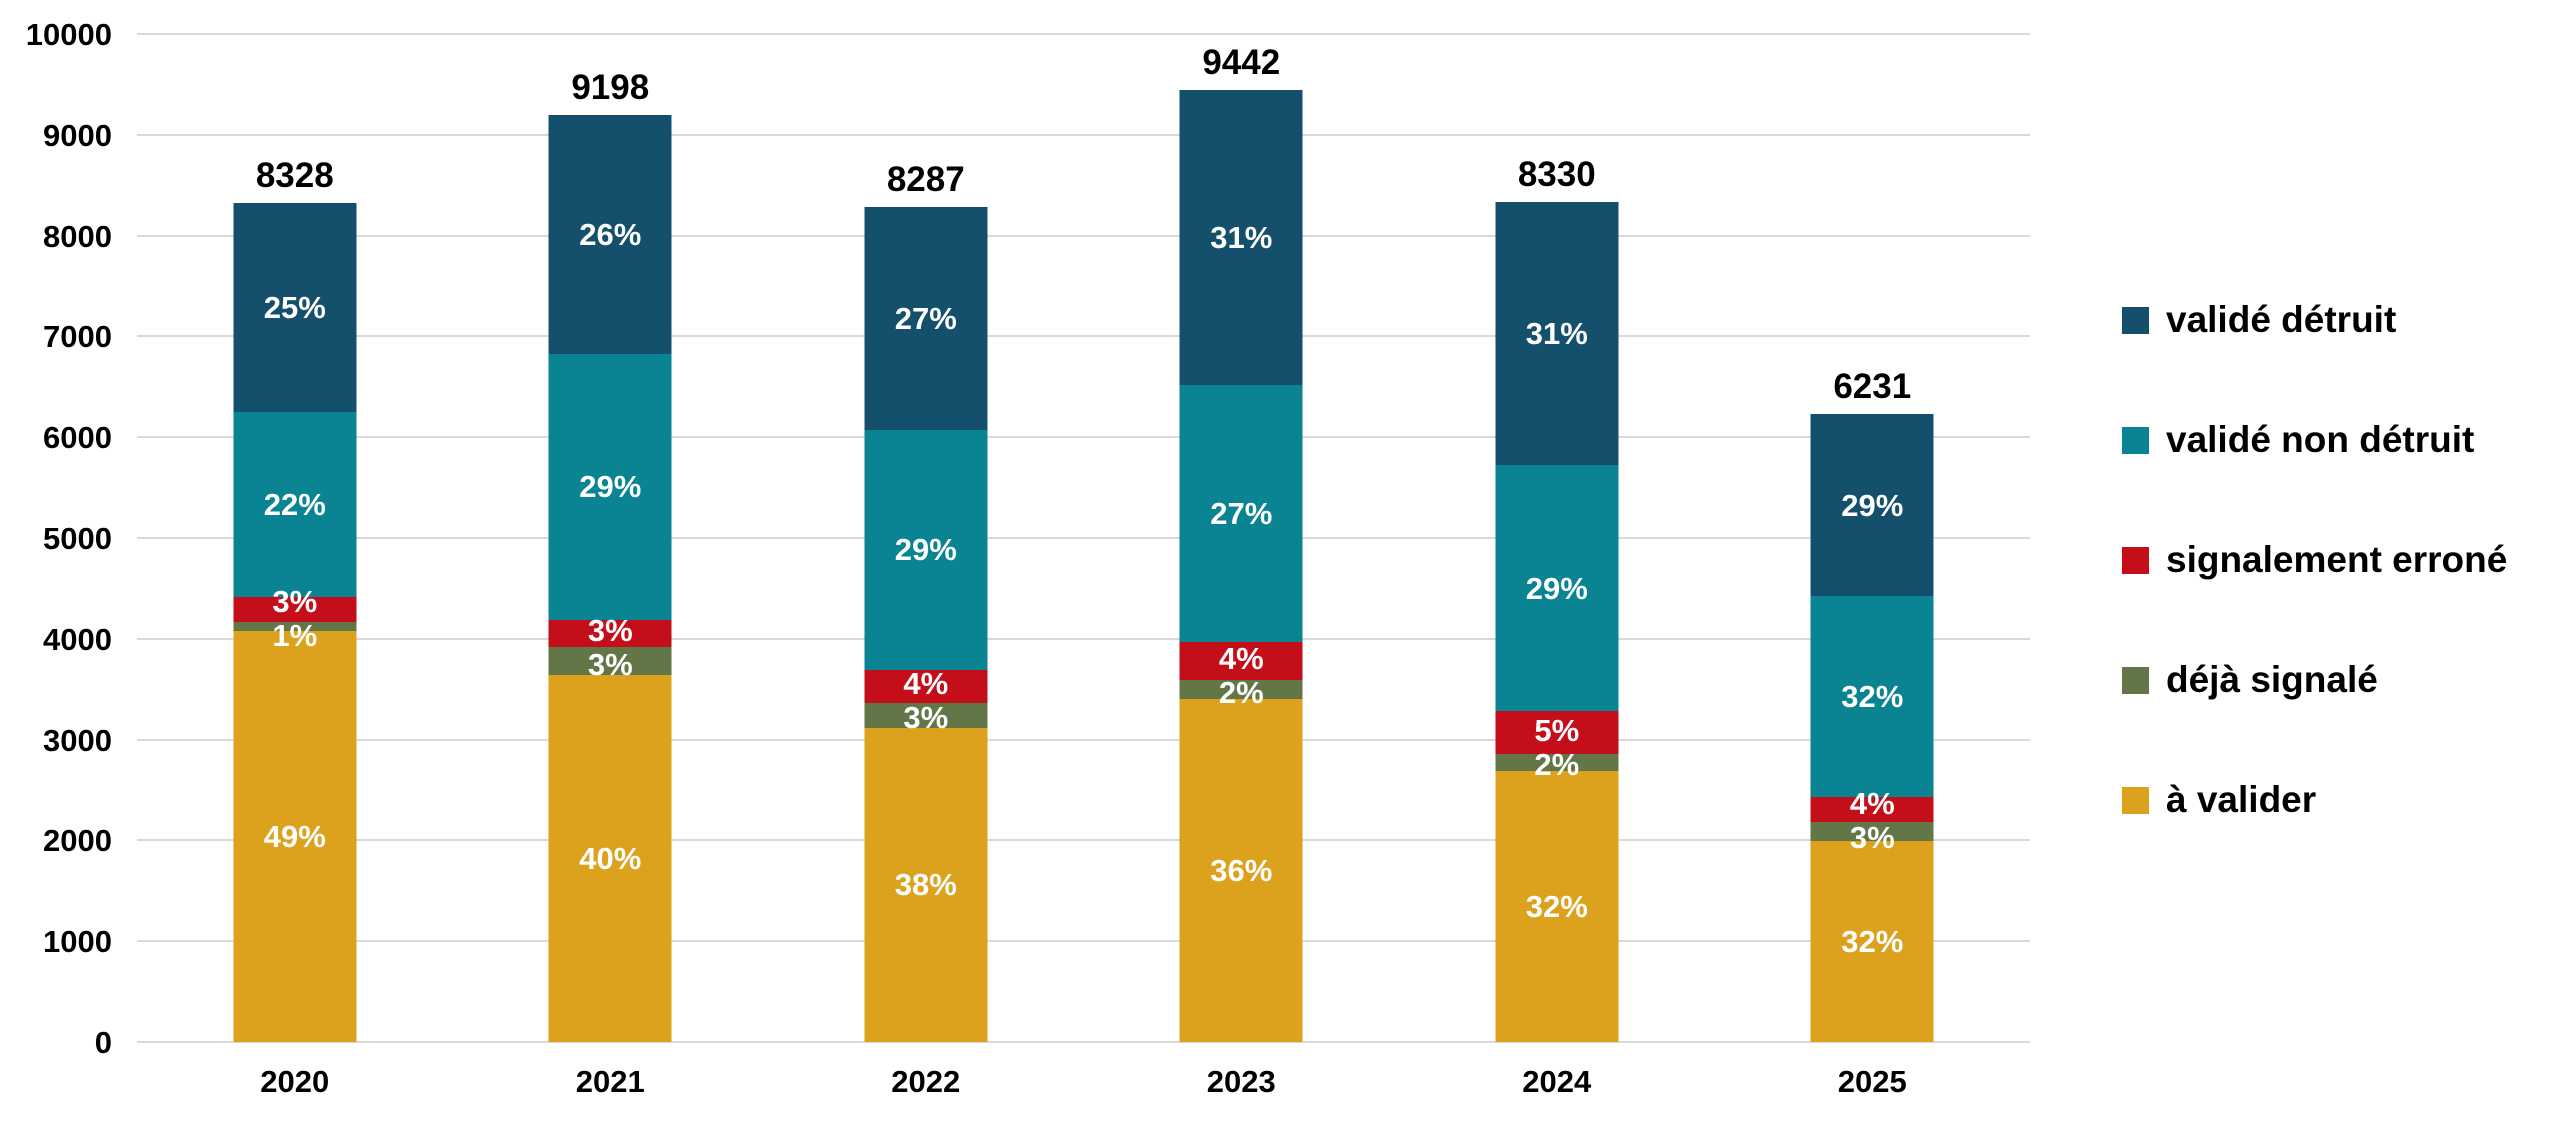 The height and width of the screenshot is (1123, 2560). I want to click on y-axis-tick-label: 2000, so click(77, 841).